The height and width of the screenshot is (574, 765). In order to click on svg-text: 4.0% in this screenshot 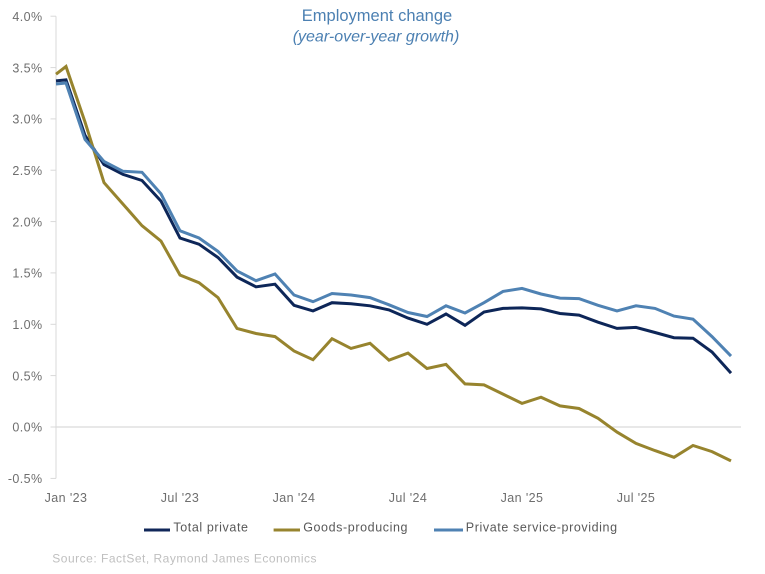, I will do `click(27, 17)`.